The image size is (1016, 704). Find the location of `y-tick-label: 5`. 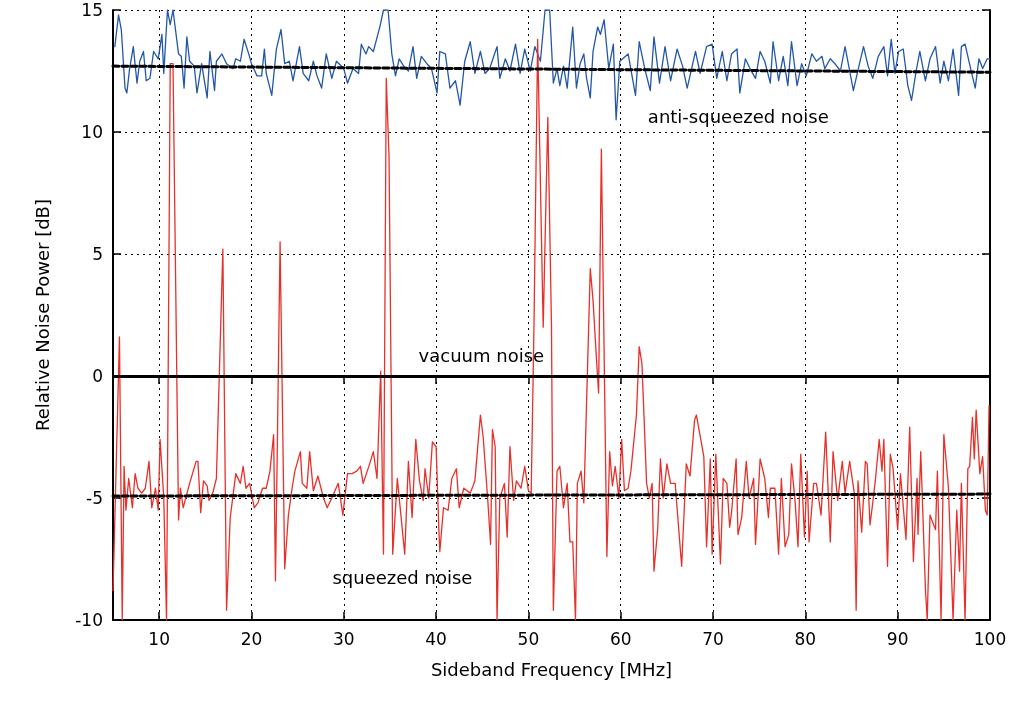

y-tick-label: 5 is located at coordinates (97, 254).